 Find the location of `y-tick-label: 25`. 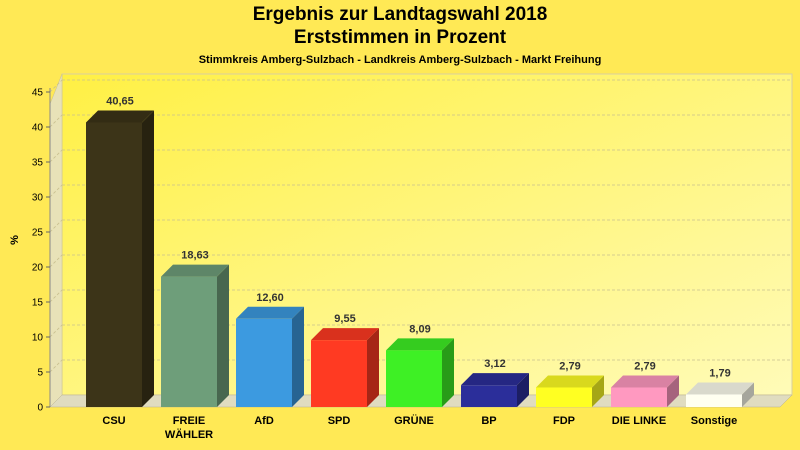

y-tick-label: 25 is located at coordinates (38, 233).